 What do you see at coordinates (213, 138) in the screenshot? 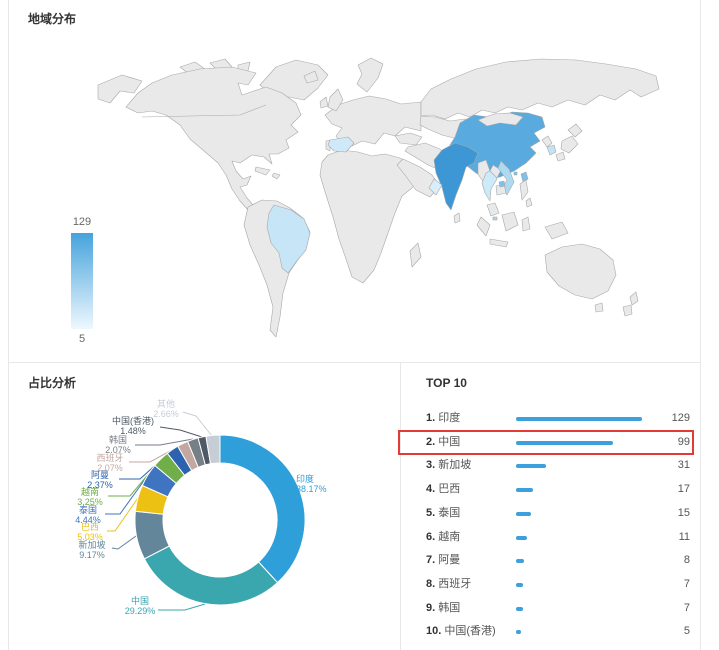
I see `map-north-america` at bounding box center [213, 138].